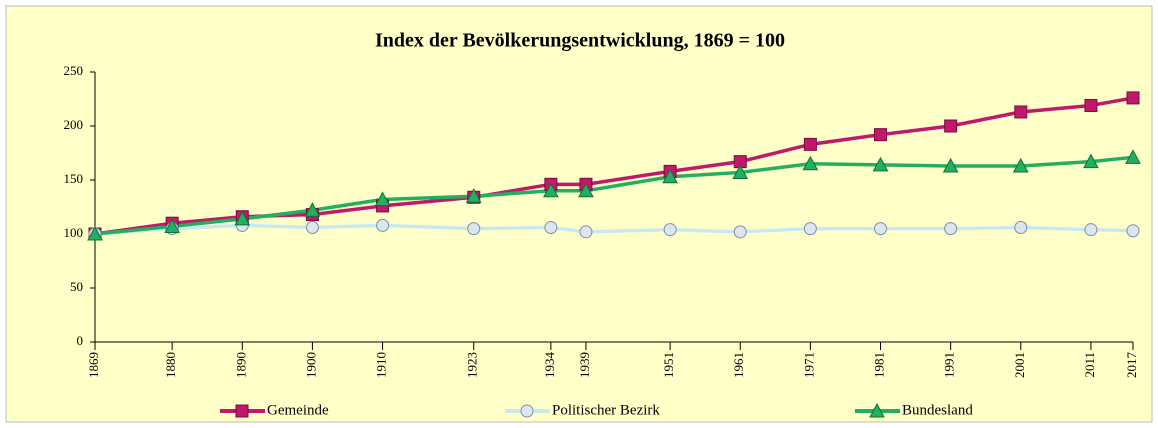  What do you see at coordinates (808, 365) in the screenshot?
I see `x-tick-label: 1971` at bounding box center [808, 365].